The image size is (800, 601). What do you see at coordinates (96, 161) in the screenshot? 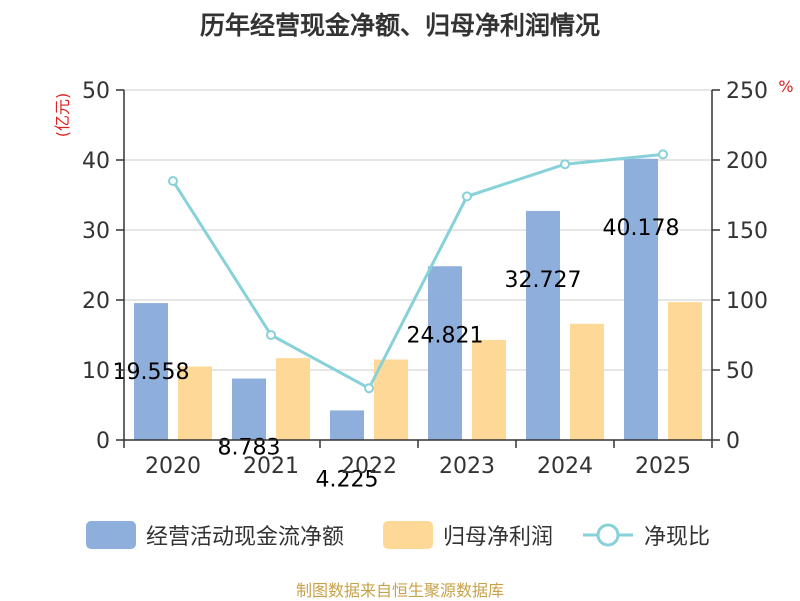
I see `left-tick-label: 40` at bounding box center [96, 161].